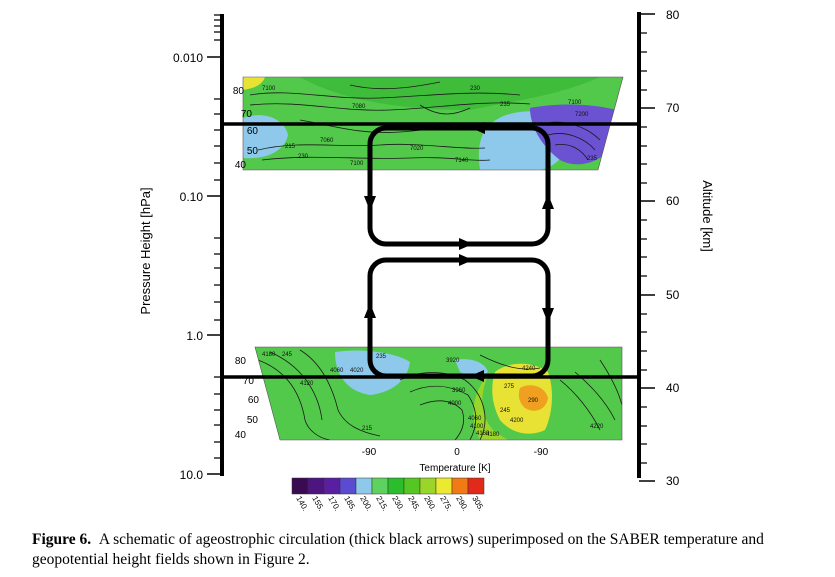 This screenshot has width=835, height=577. What do you see at coordinates (597, 427) in the screenshot?
I see `svg-text: 4220` at bounding box center [597, 427].